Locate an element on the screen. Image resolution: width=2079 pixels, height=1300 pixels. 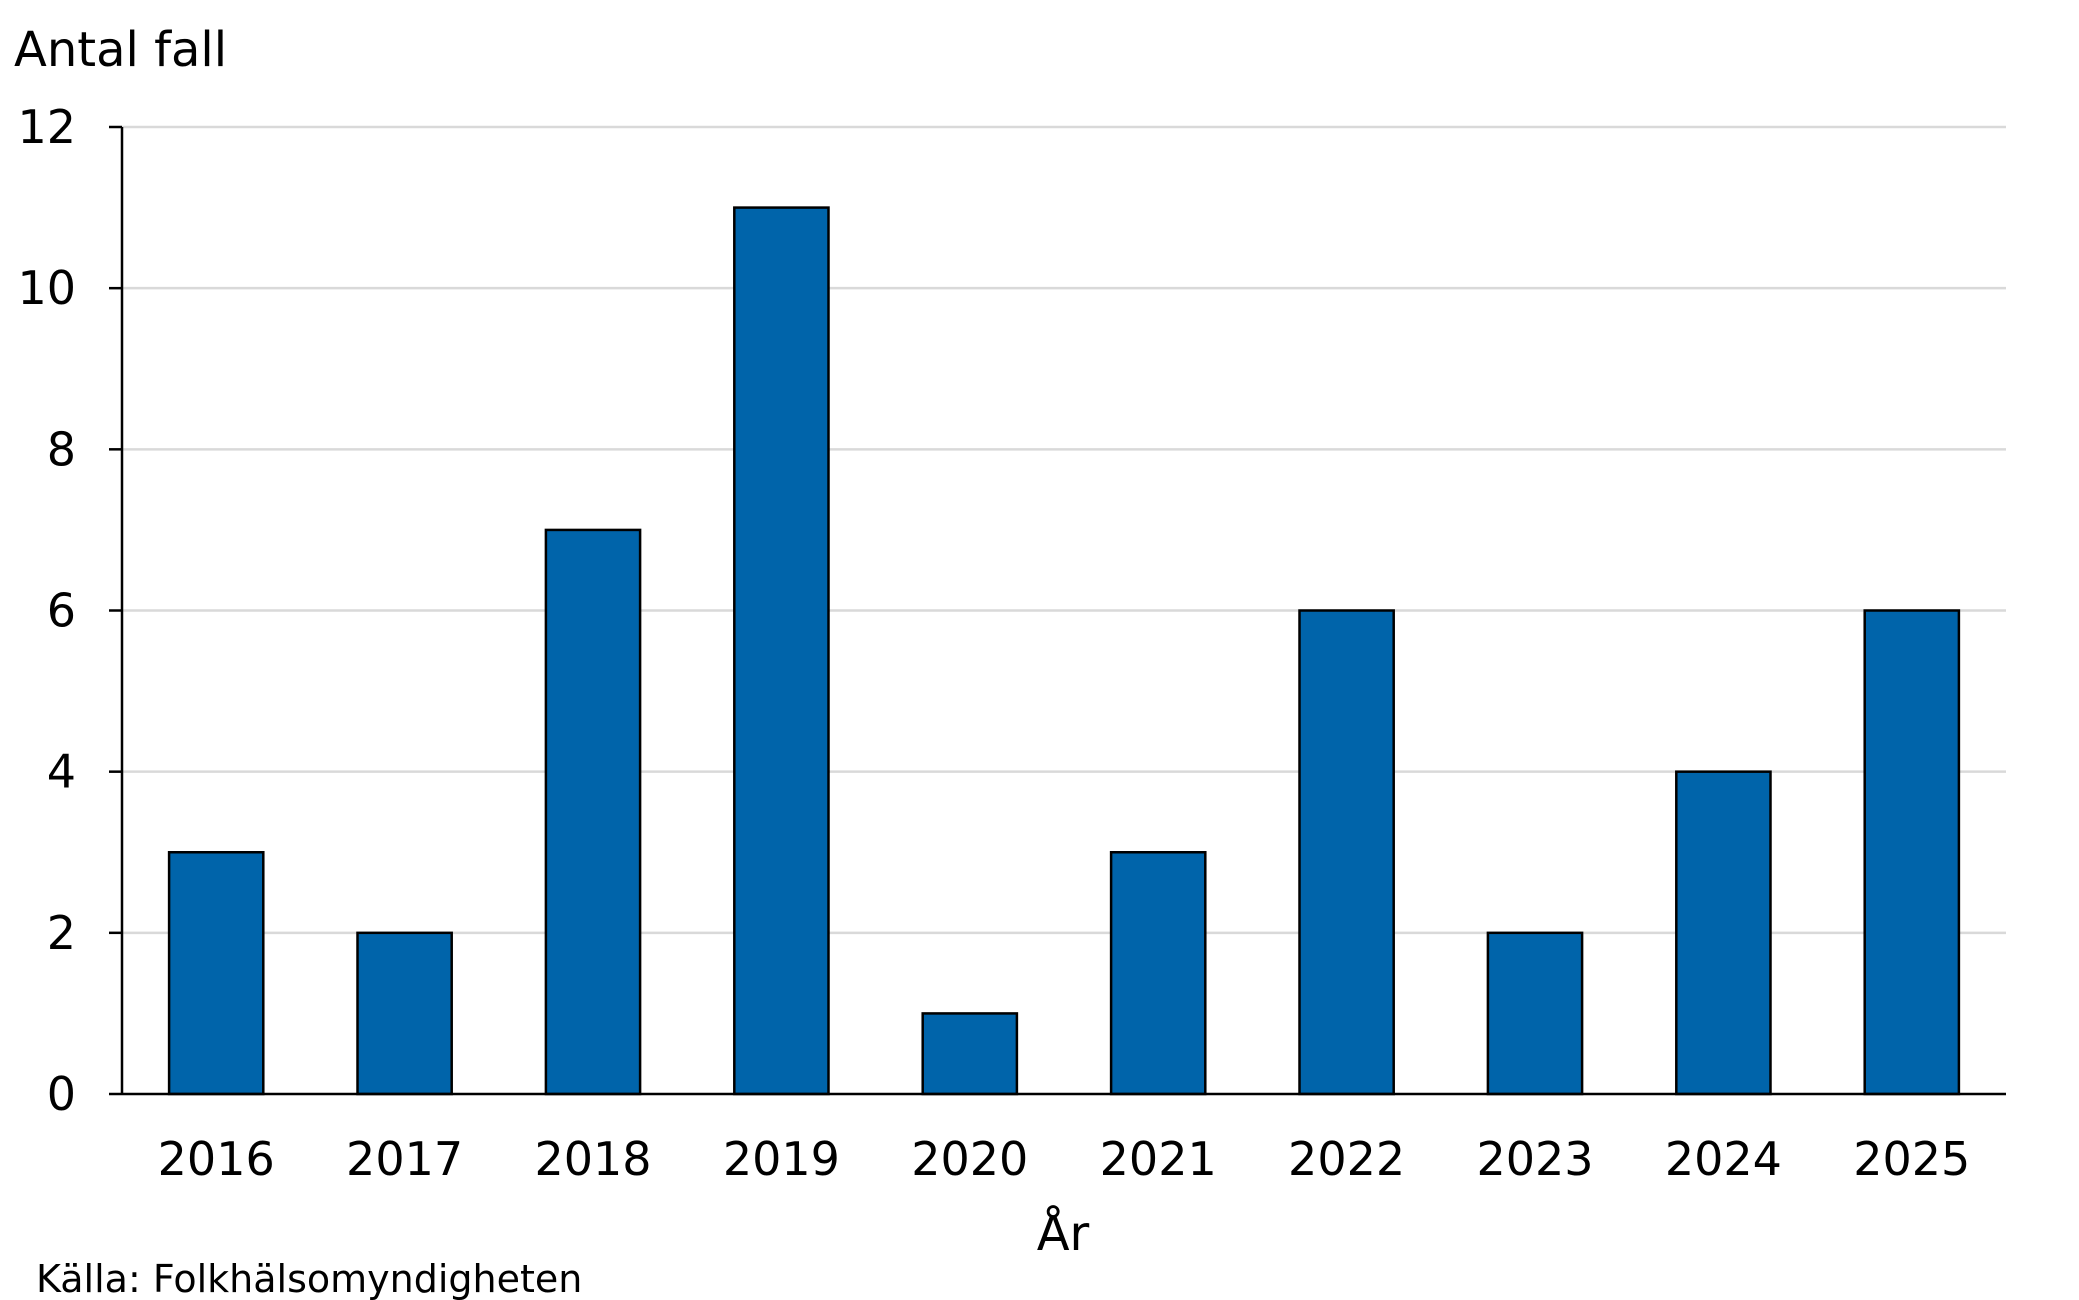
bar-2016 is located at coordinates (216, 973).